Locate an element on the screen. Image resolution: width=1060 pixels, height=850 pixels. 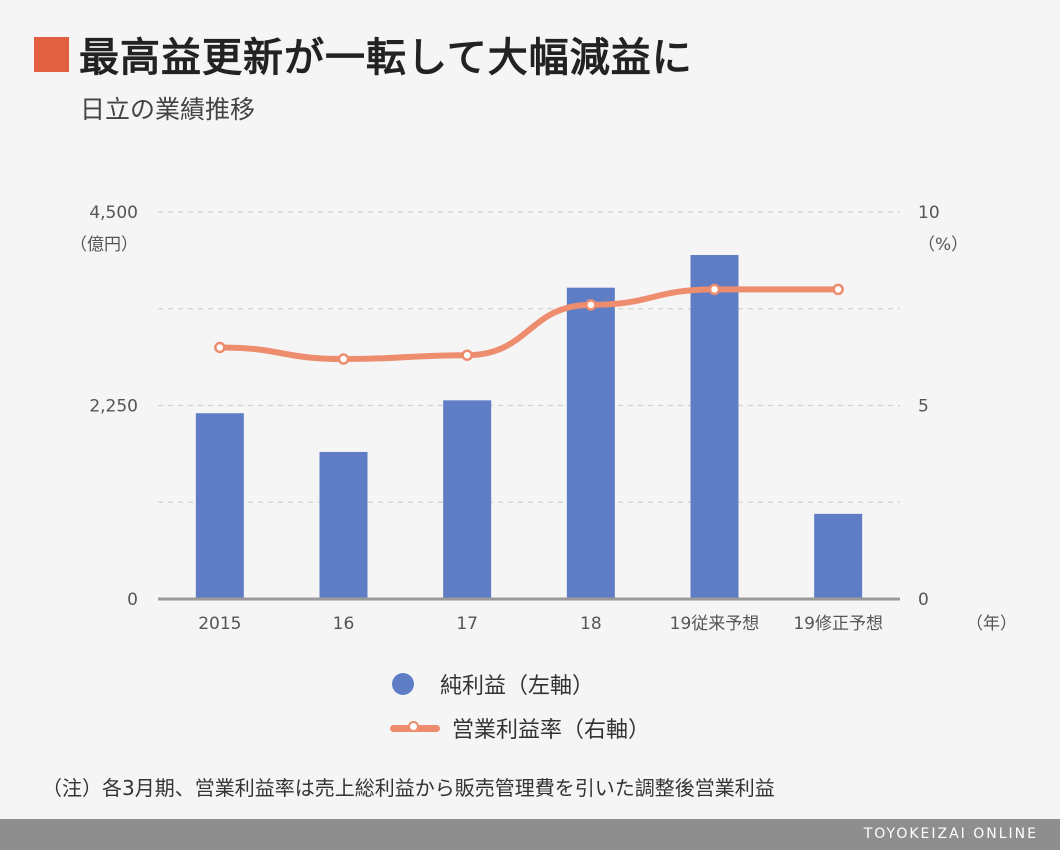
chart-subtitle: 日立の業績推移 is located at coordinates (168, 109).